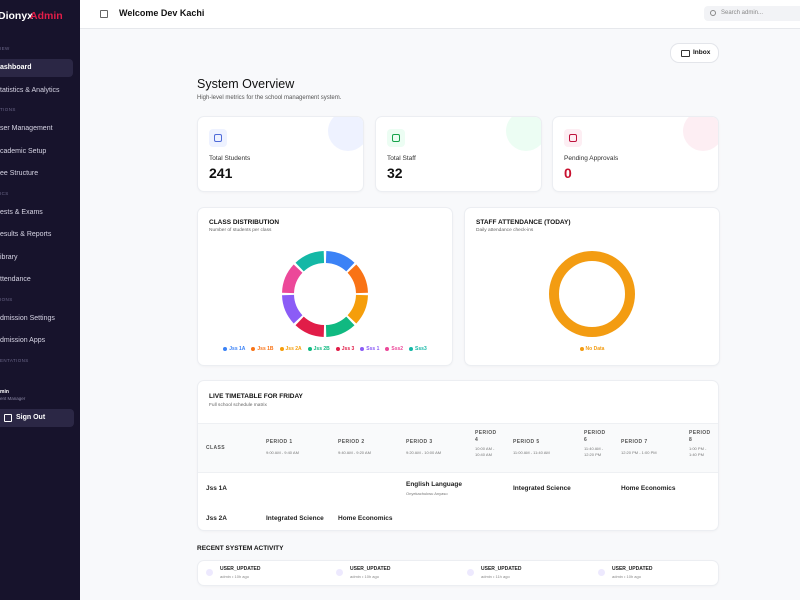 The width and height of the screenshot is (800, 600). I want to click on sign-out-button: Sign Out, so click(37, 418).